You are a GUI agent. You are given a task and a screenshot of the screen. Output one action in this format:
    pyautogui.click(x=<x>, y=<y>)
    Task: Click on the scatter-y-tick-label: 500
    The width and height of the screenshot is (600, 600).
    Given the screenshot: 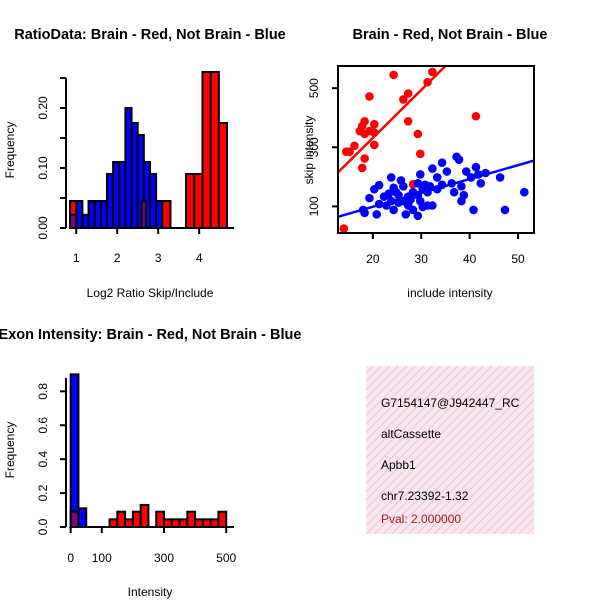 What is the action you would take?
    pyautogui.click(x=314, y=88)
    